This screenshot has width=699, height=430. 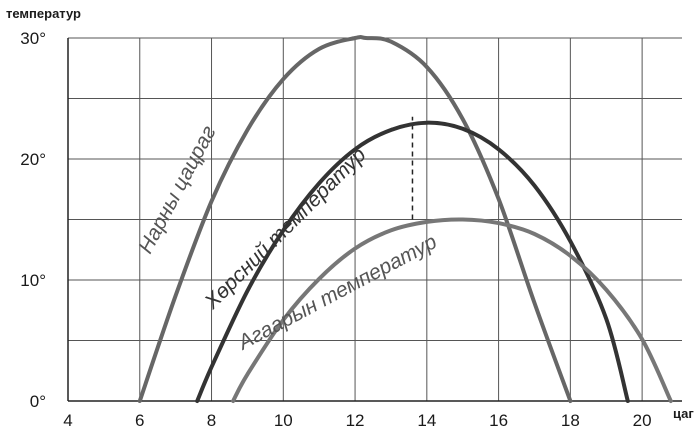 What do you see at coordinates (283, 420) in the screenshot?
I see `x-tick-label: 10` at bounding box center [283, 420].